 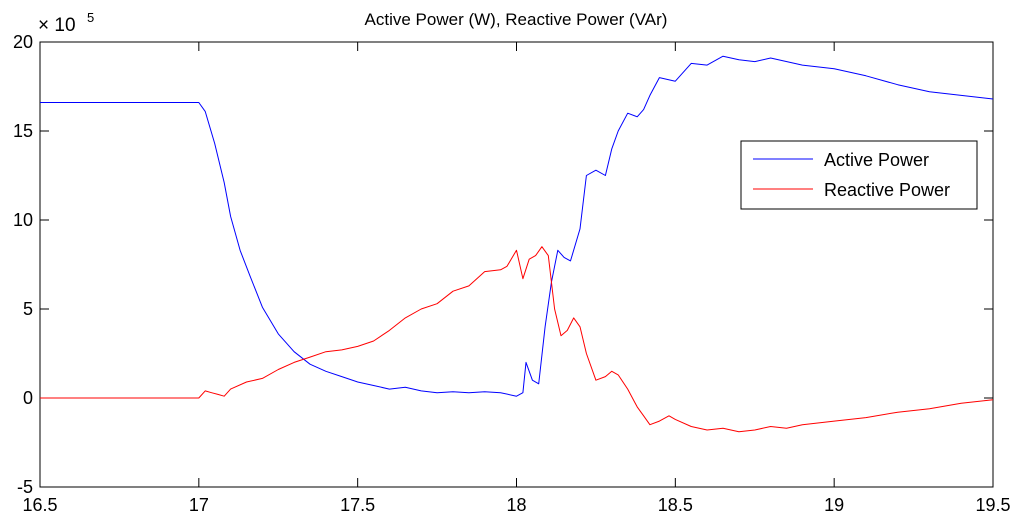 What do you see at coordinates (675, 505) in the screenshot?
I see `x-tick-label: 18.5` at bounding box center [675, 505].